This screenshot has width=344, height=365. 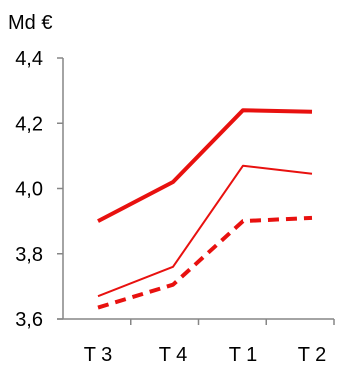 I want to click on x-tick-label: T 2, so click(x=312, y=354).